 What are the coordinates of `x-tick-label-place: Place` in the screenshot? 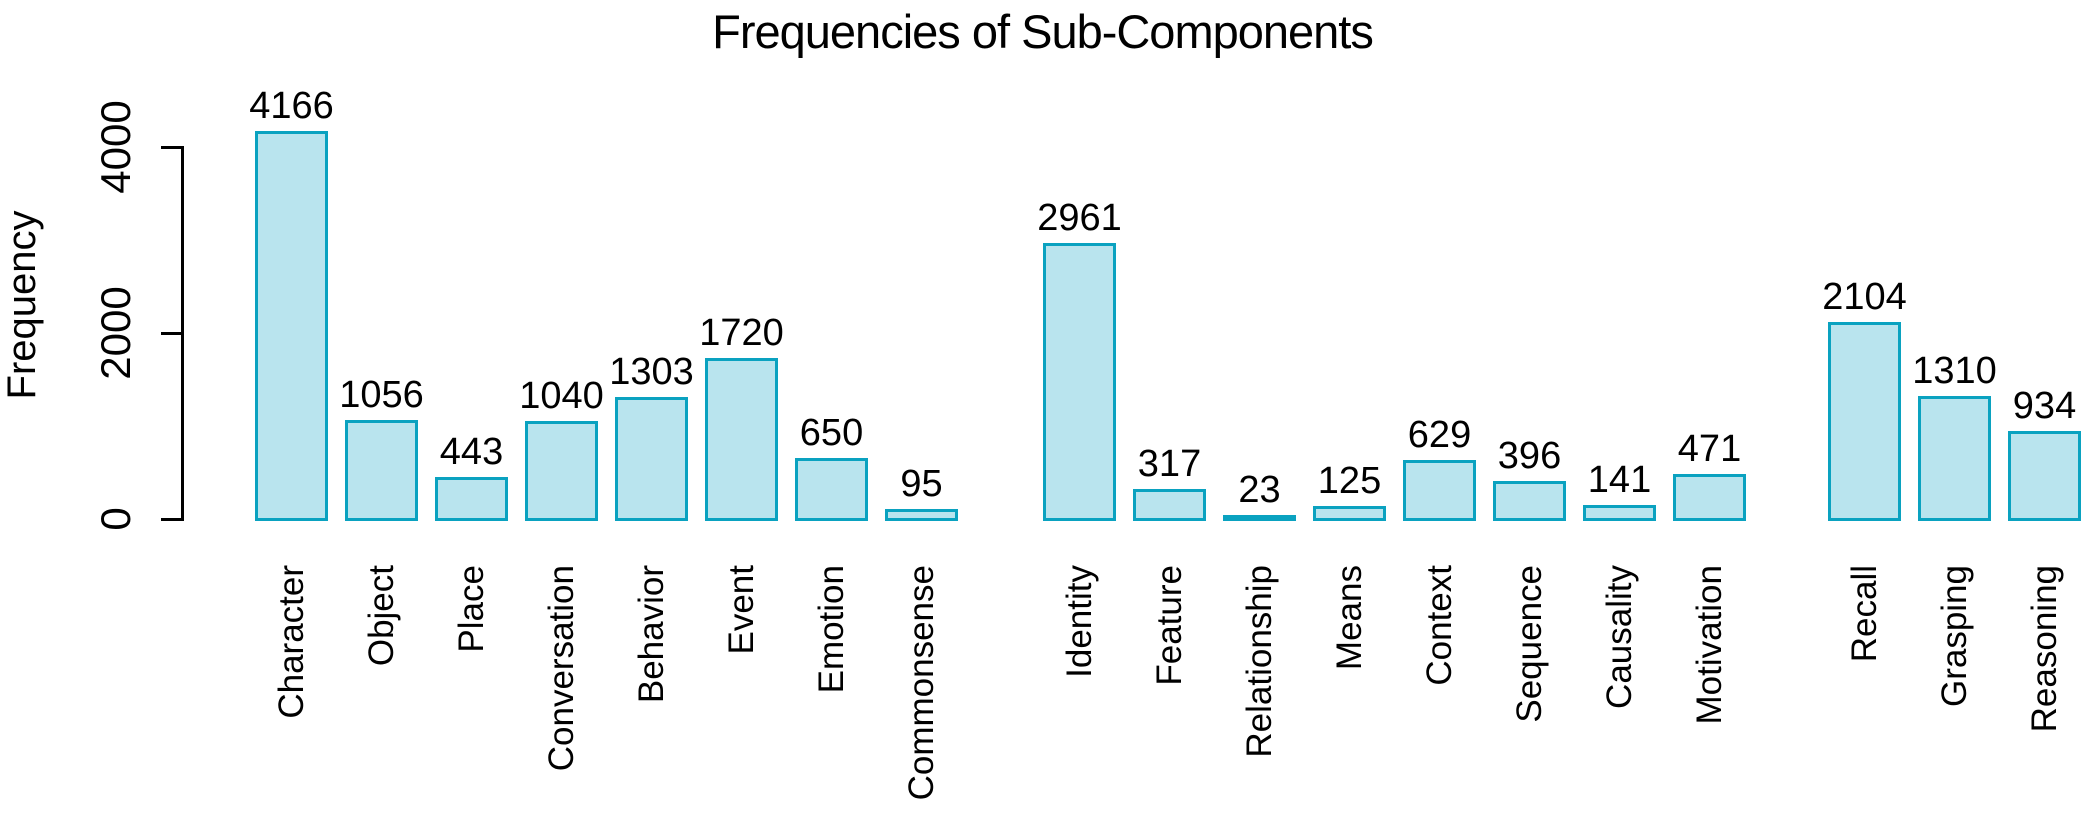 It's located at (471, 609).